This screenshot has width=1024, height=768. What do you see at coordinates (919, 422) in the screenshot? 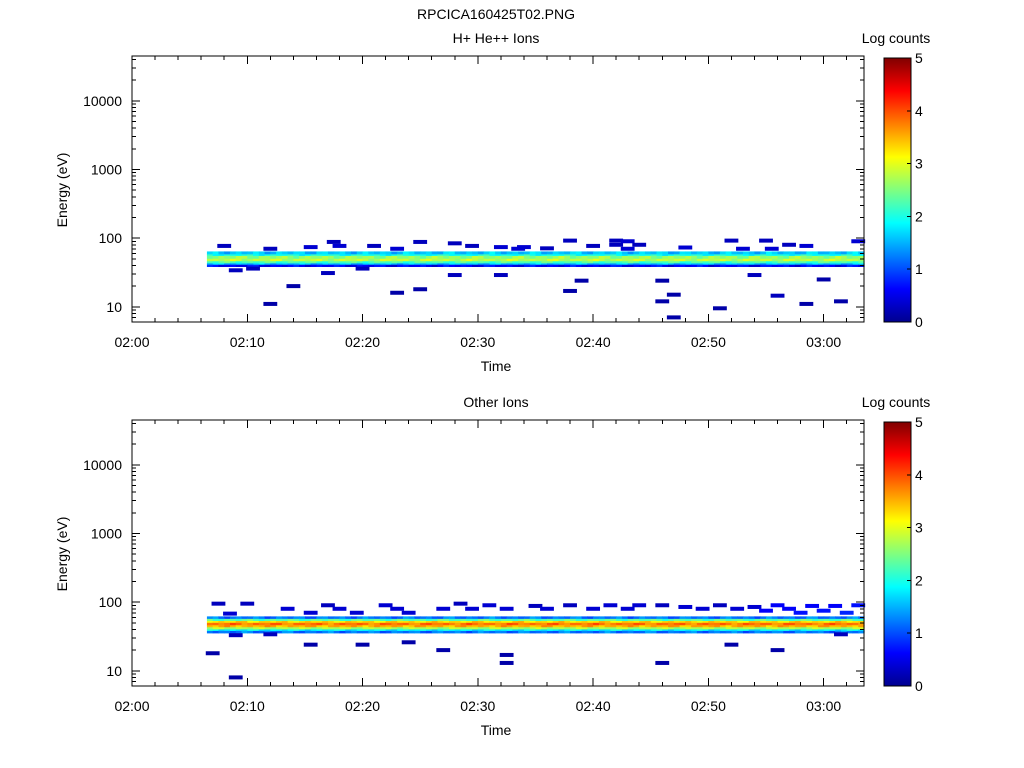
I see `colorbar-tick-label: 5` at bounding box center [919, 422].